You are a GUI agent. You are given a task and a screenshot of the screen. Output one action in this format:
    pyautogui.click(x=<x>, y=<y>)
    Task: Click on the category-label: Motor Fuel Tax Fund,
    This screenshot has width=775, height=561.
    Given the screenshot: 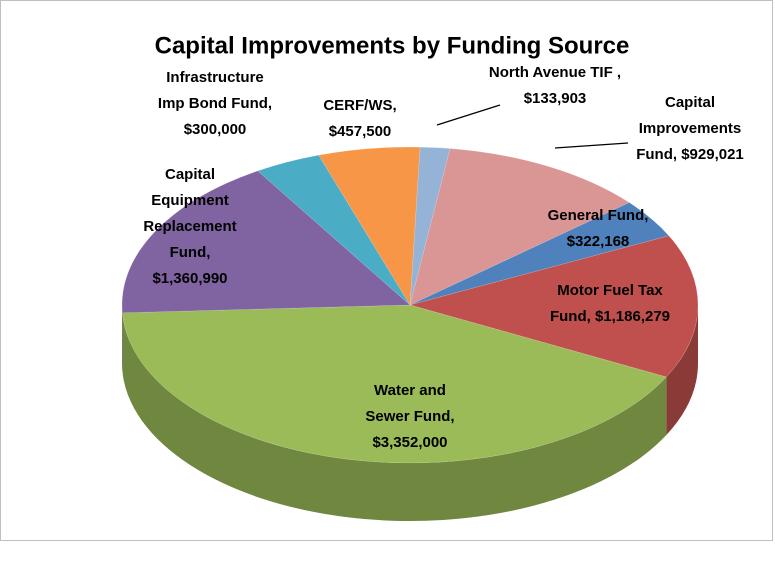 What is the action you would take?
    pyautogui.click(x=606, y=303)
    